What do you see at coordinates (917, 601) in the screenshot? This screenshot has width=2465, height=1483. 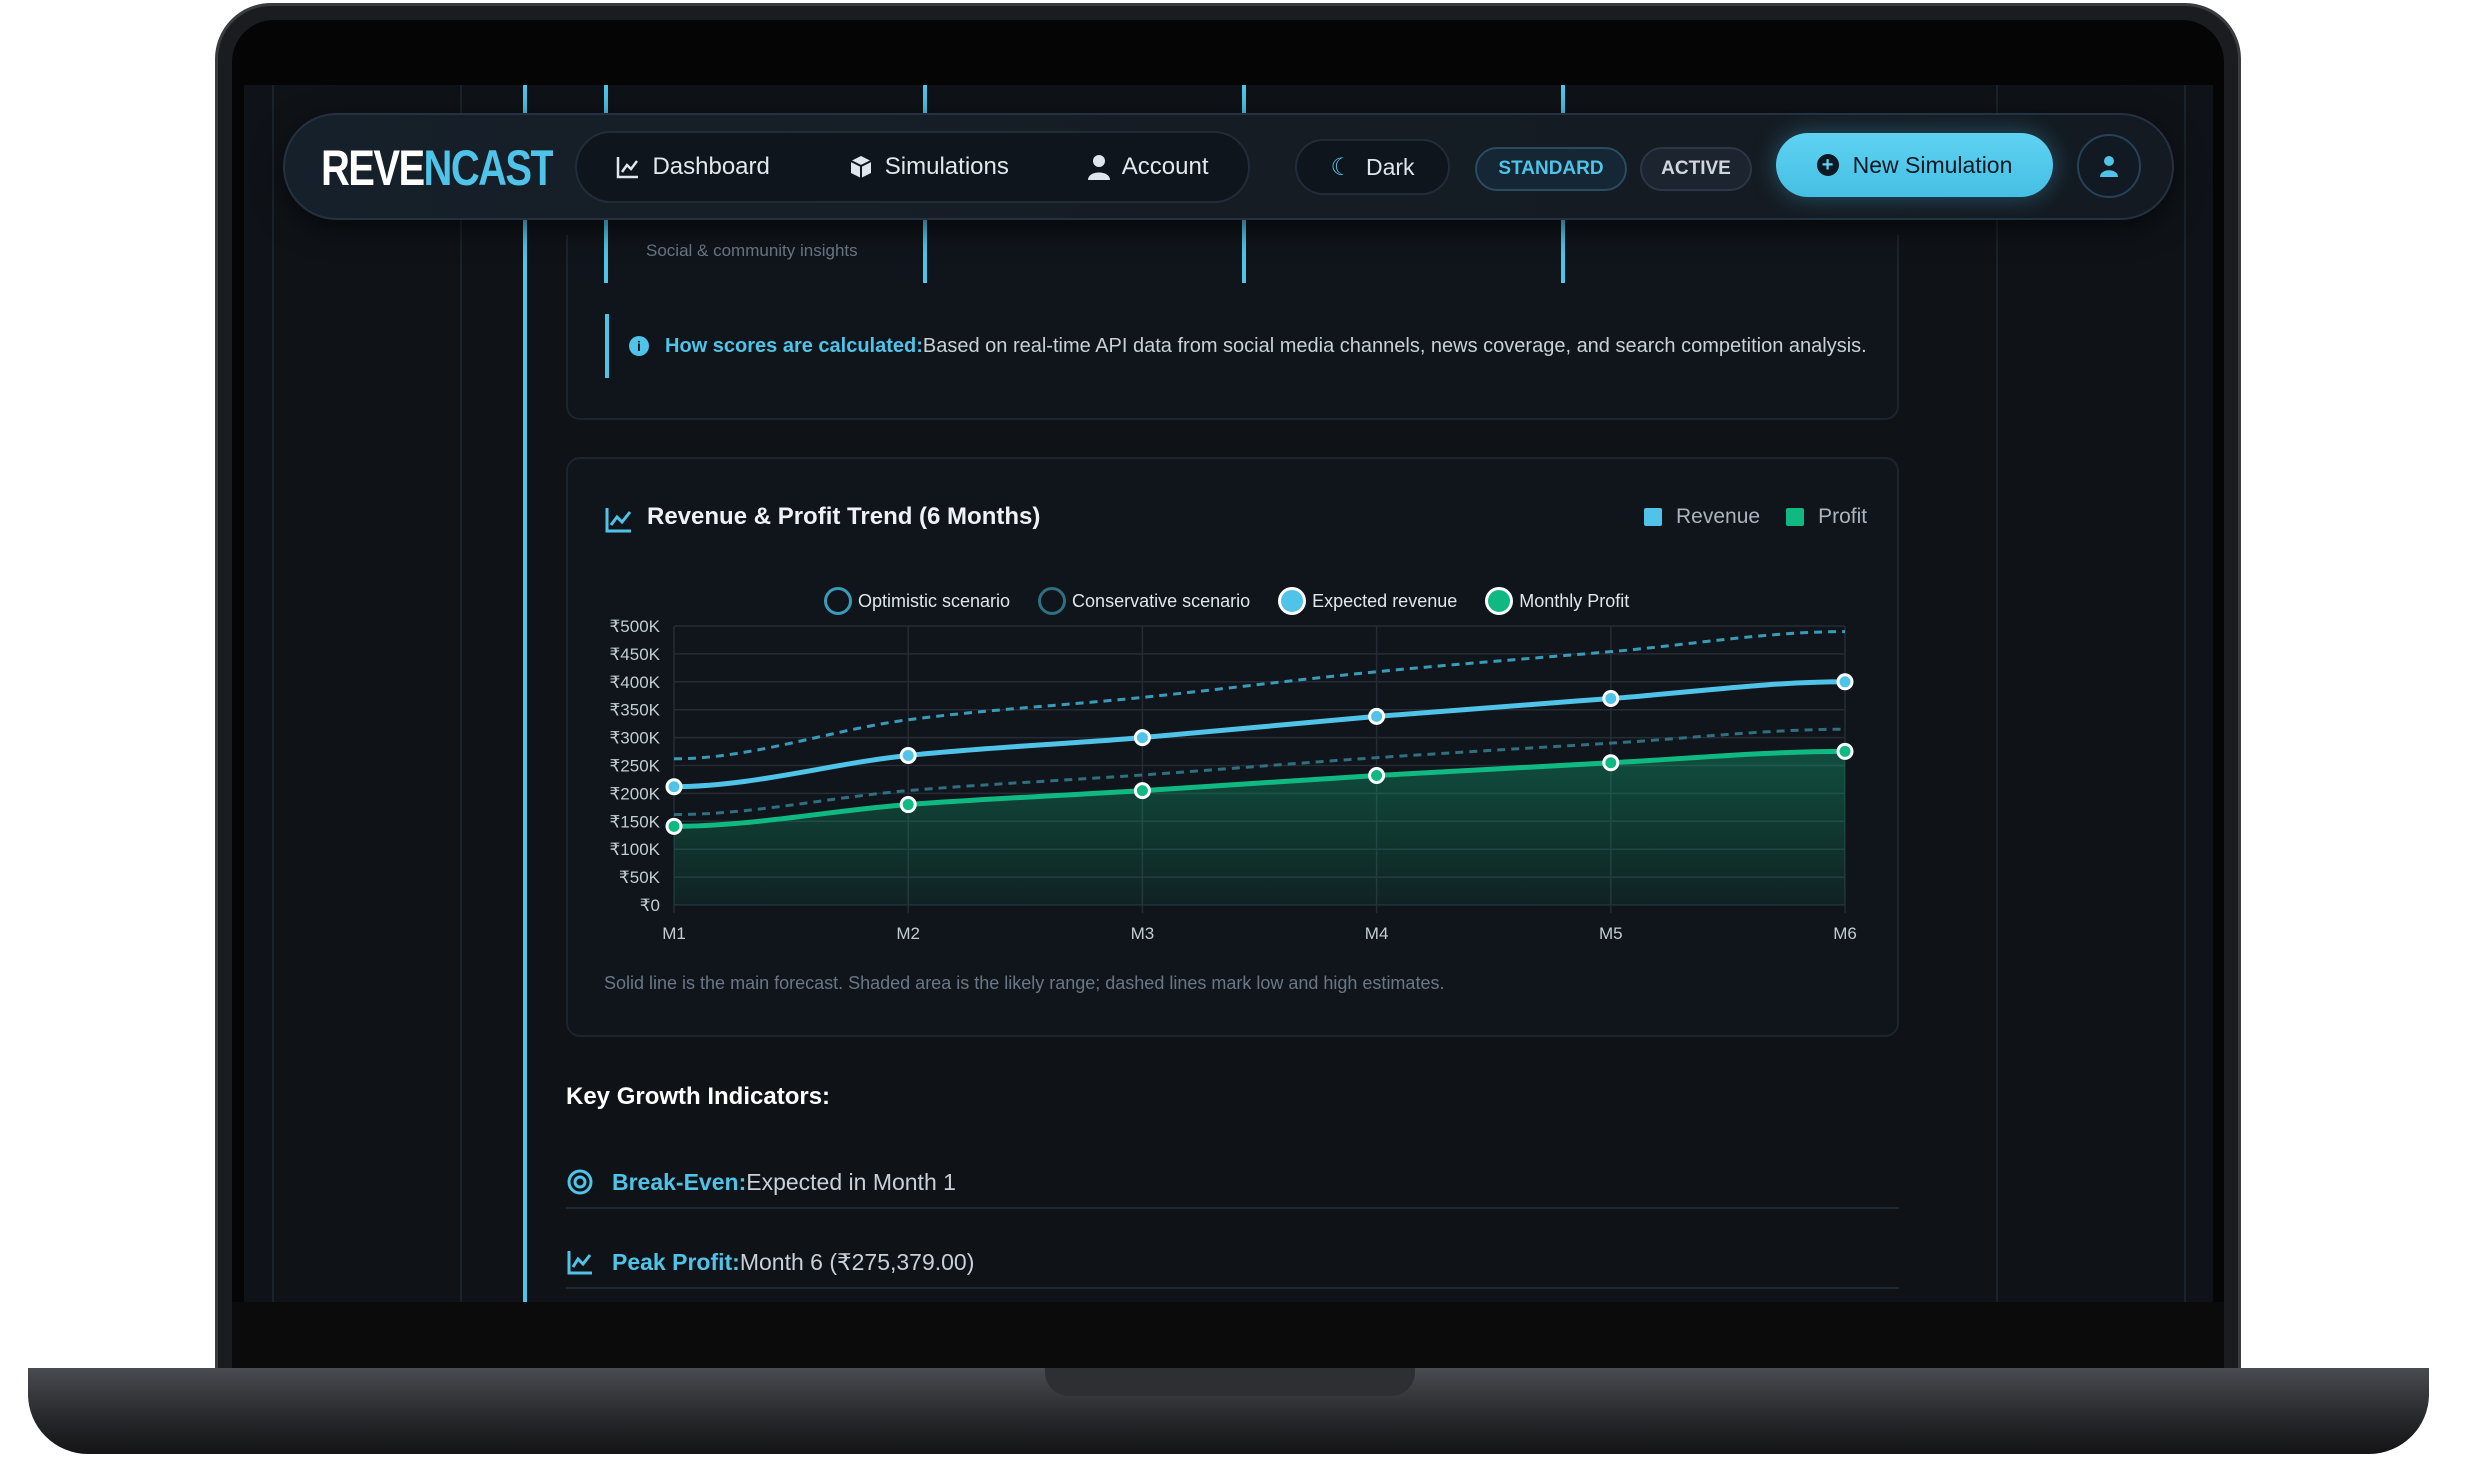 I see `legend-optimistic: Optimistic scenario` at bounding box center [917, 601].